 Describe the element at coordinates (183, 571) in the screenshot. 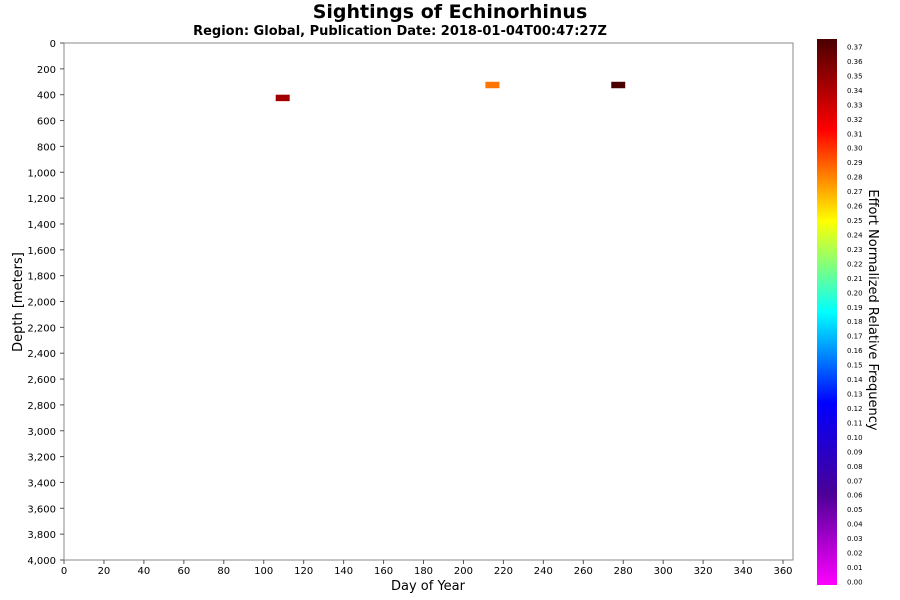

I see `x-tick-label: 60` at that location.